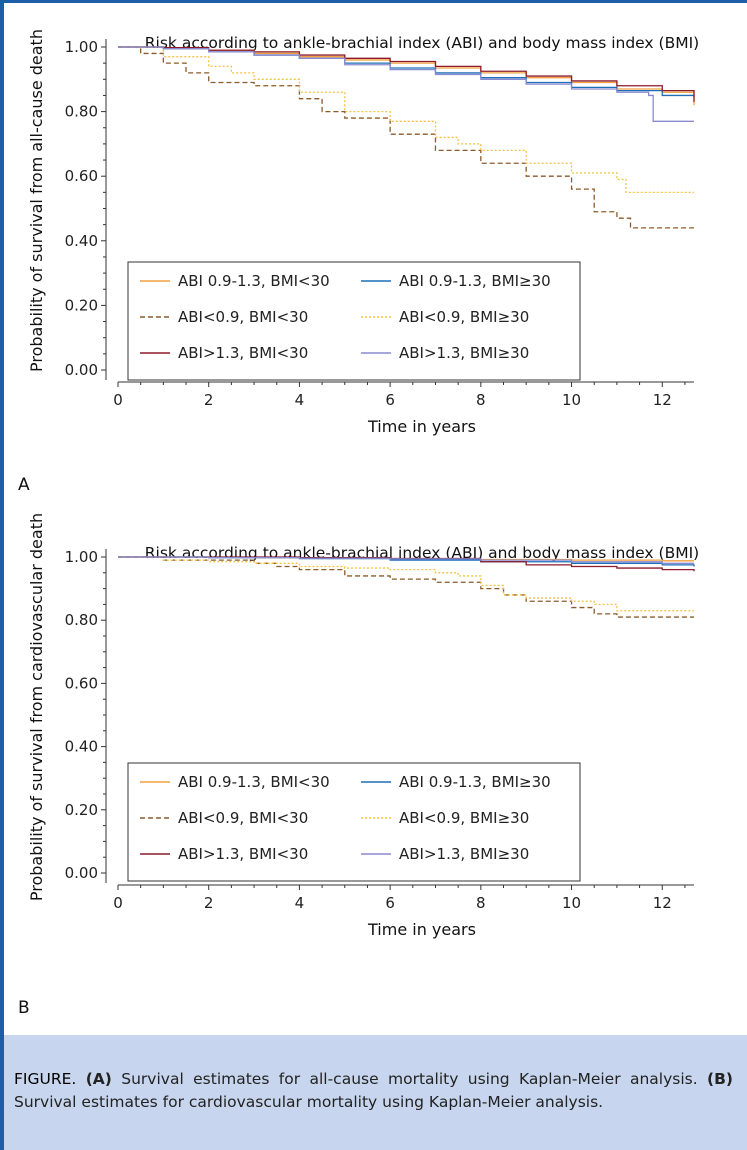 This screenshot has height=1150, width=747. What do you see at coordinates (464, 818) in the screenshot?
I see `chart-1-legend-label: ABI<0.9, BMI≥30` at bounding box center [464, 818].